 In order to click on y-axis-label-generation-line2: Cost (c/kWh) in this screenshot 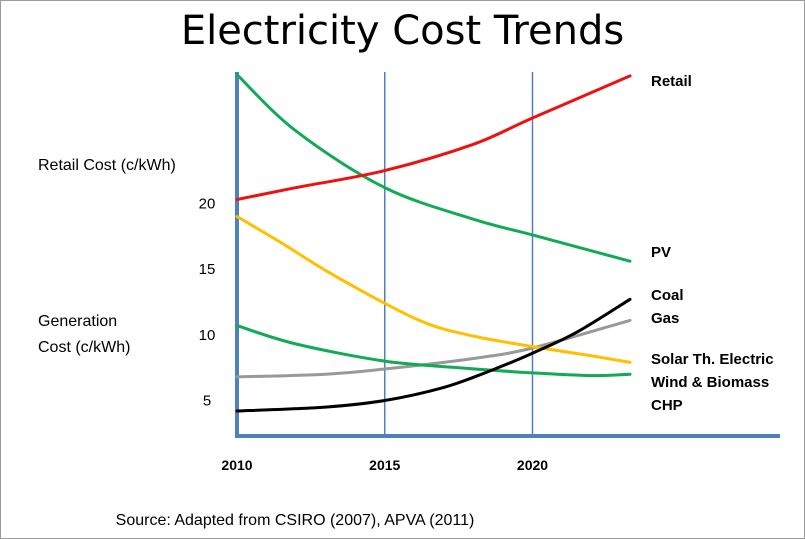, I will do `click(84, 347)`.